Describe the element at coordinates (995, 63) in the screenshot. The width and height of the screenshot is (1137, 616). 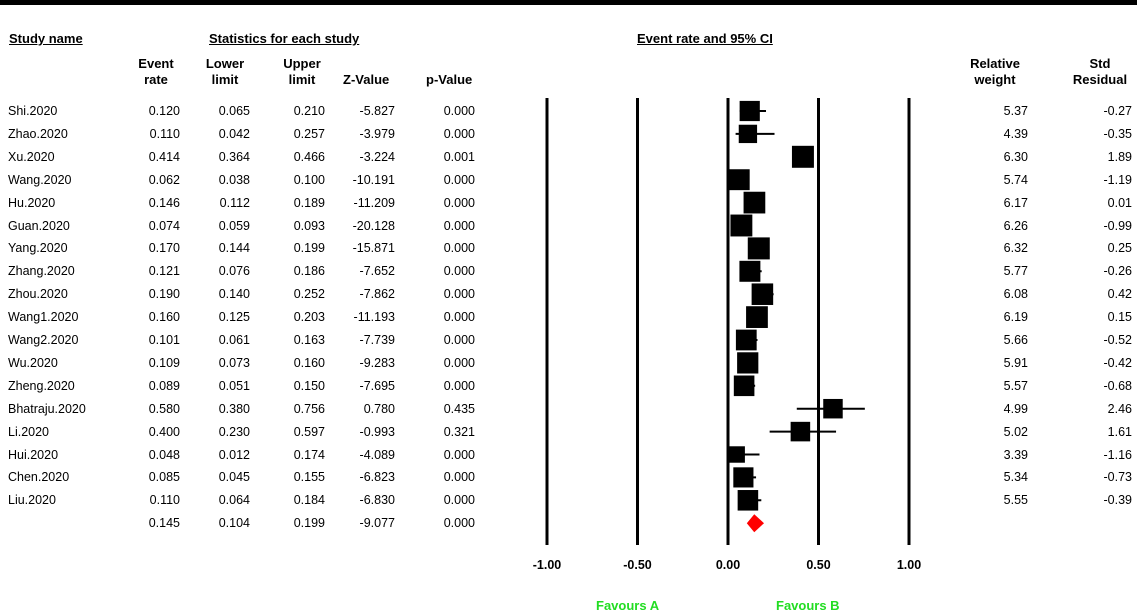
I see `relative-weight-header-line1: Relative` at that location.